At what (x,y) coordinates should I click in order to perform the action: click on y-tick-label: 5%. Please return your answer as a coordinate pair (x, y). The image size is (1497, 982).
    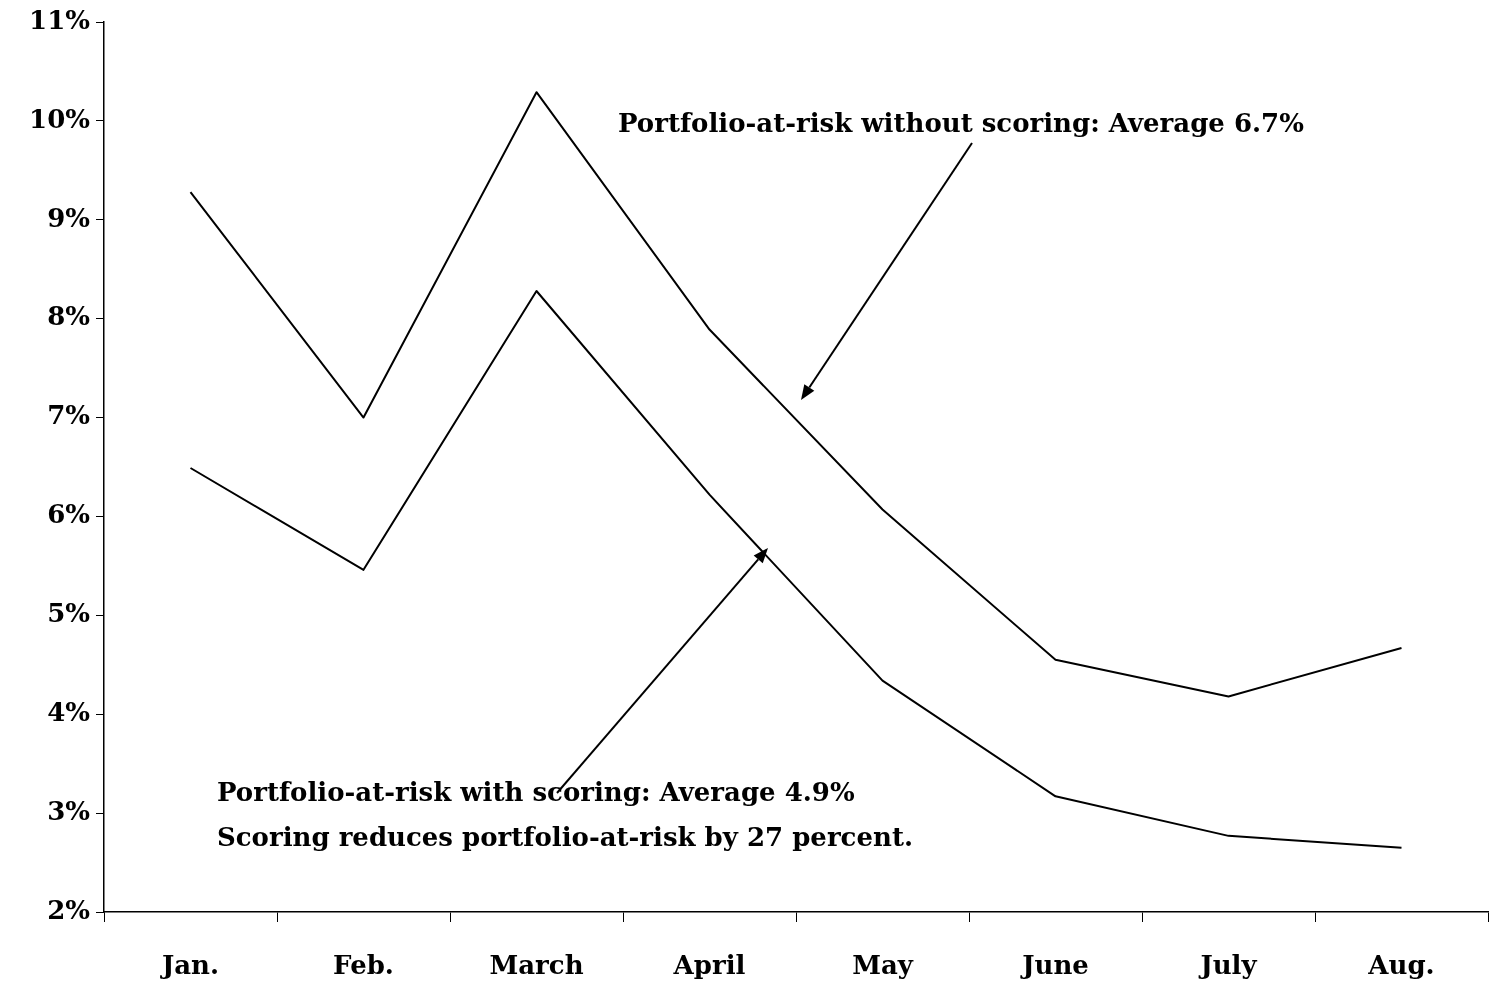
    Looking at the image, I should click on (69, 613).